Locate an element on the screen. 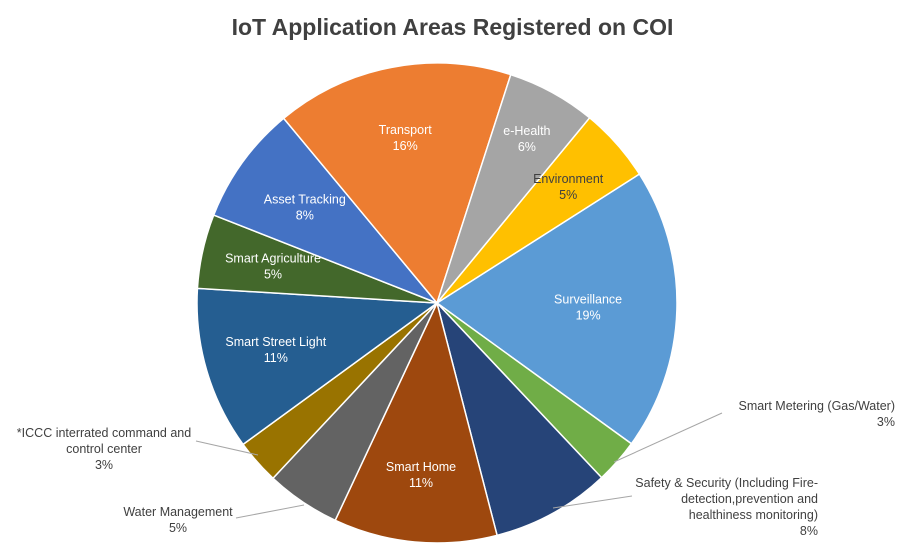 Image resolution: width=905 pixels, height=557 pixels. slice-label-text: Smart Home is located at coordinates (421, 467).